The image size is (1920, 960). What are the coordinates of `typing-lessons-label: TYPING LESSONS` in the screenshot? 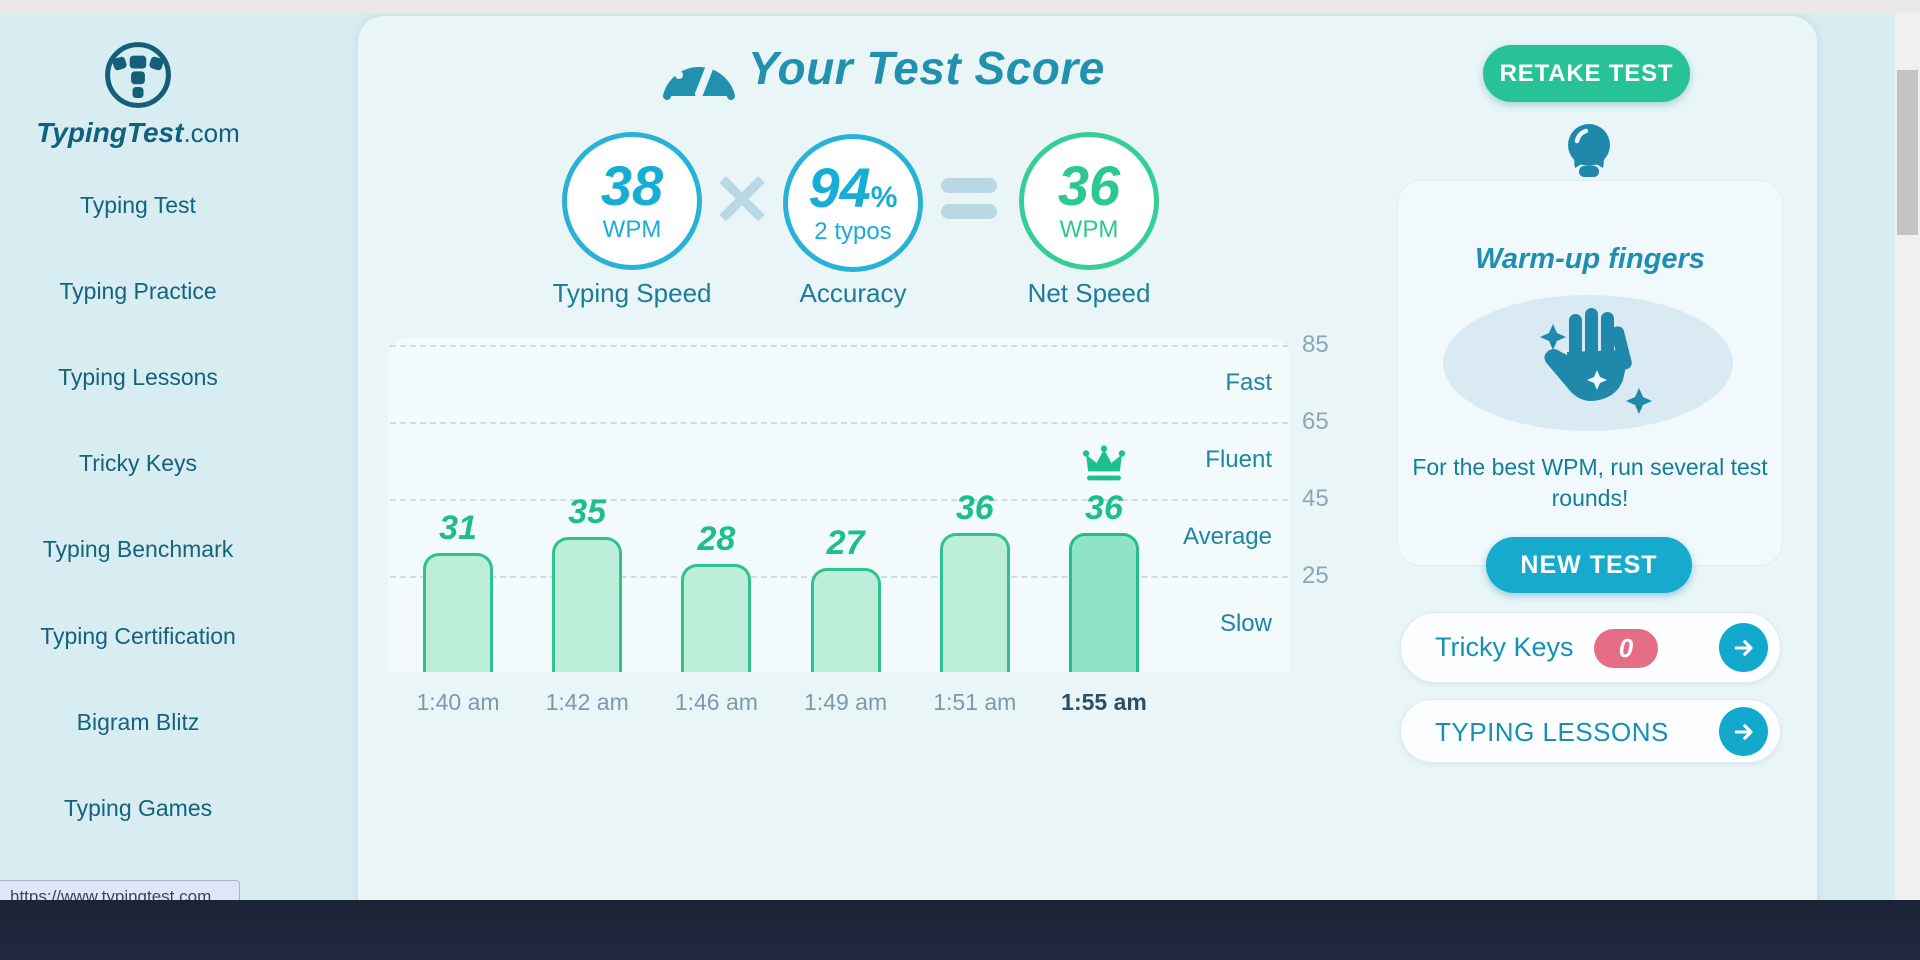 It's located at (1552, 732).